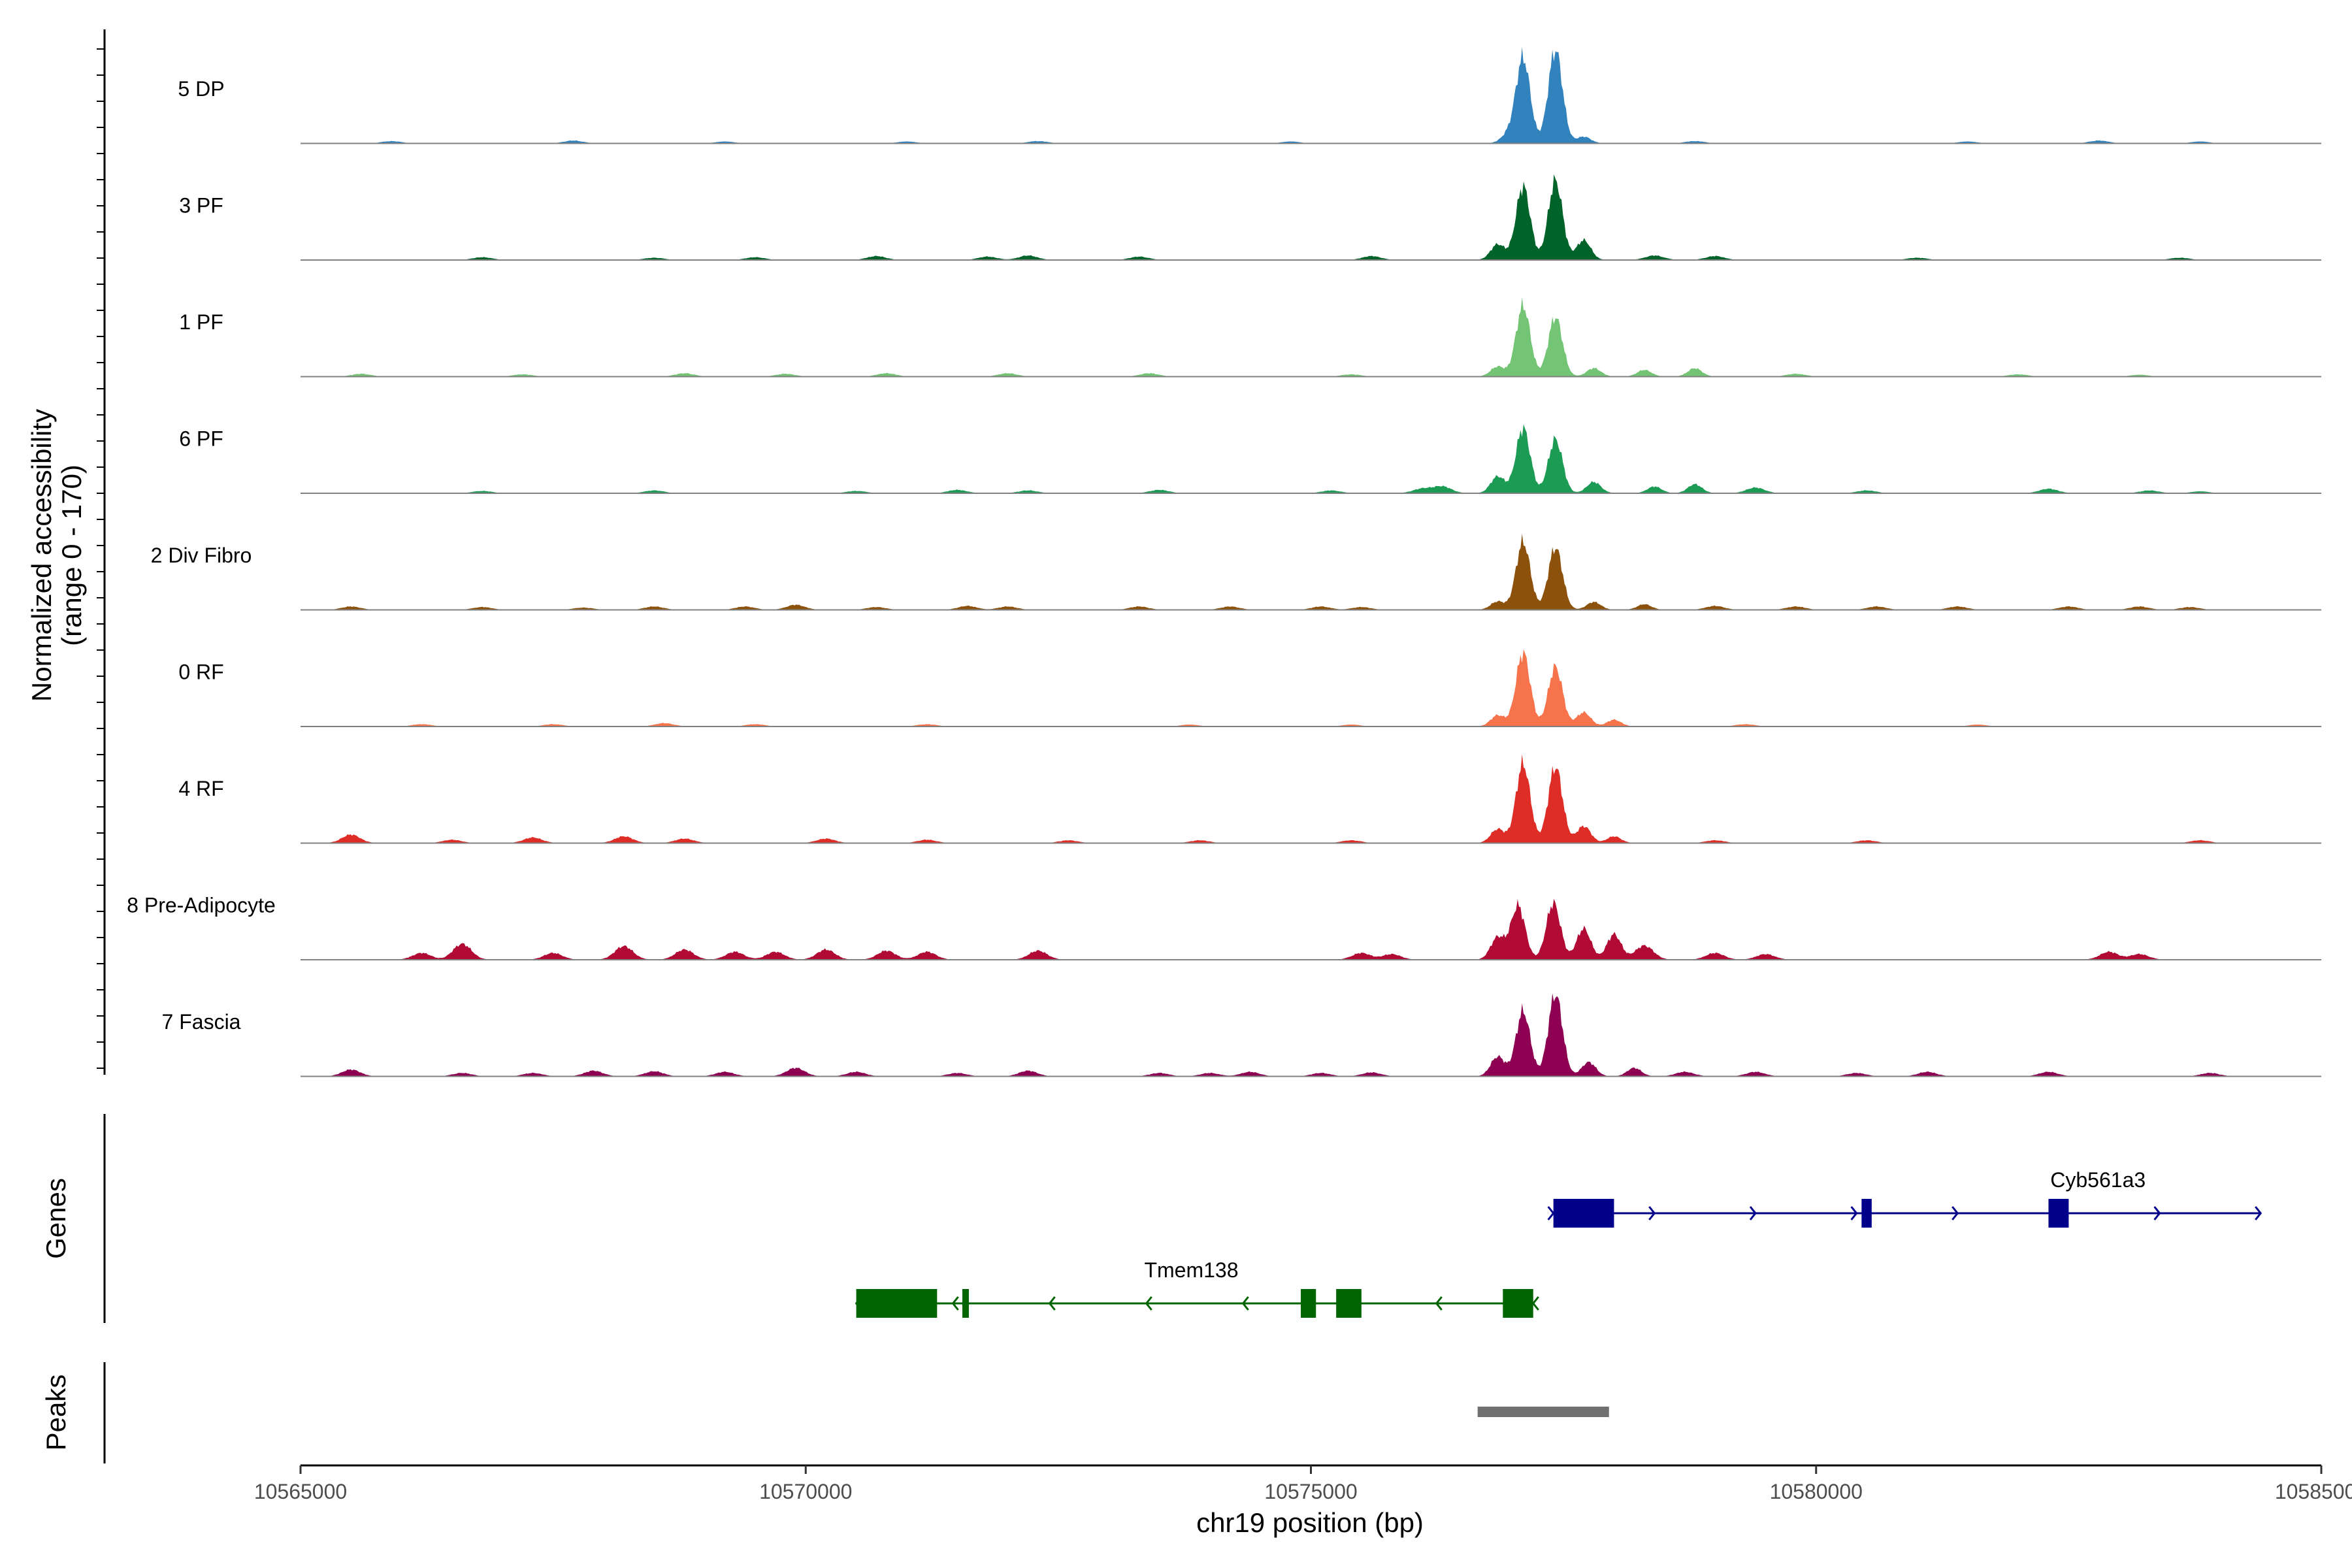 This screenshot has width=2352, height=1568. What do you see at coordinates (1816, 1491) in the screenshot?
I see `x-tick-label: 10580000` at bounding box center [1816, 1491].